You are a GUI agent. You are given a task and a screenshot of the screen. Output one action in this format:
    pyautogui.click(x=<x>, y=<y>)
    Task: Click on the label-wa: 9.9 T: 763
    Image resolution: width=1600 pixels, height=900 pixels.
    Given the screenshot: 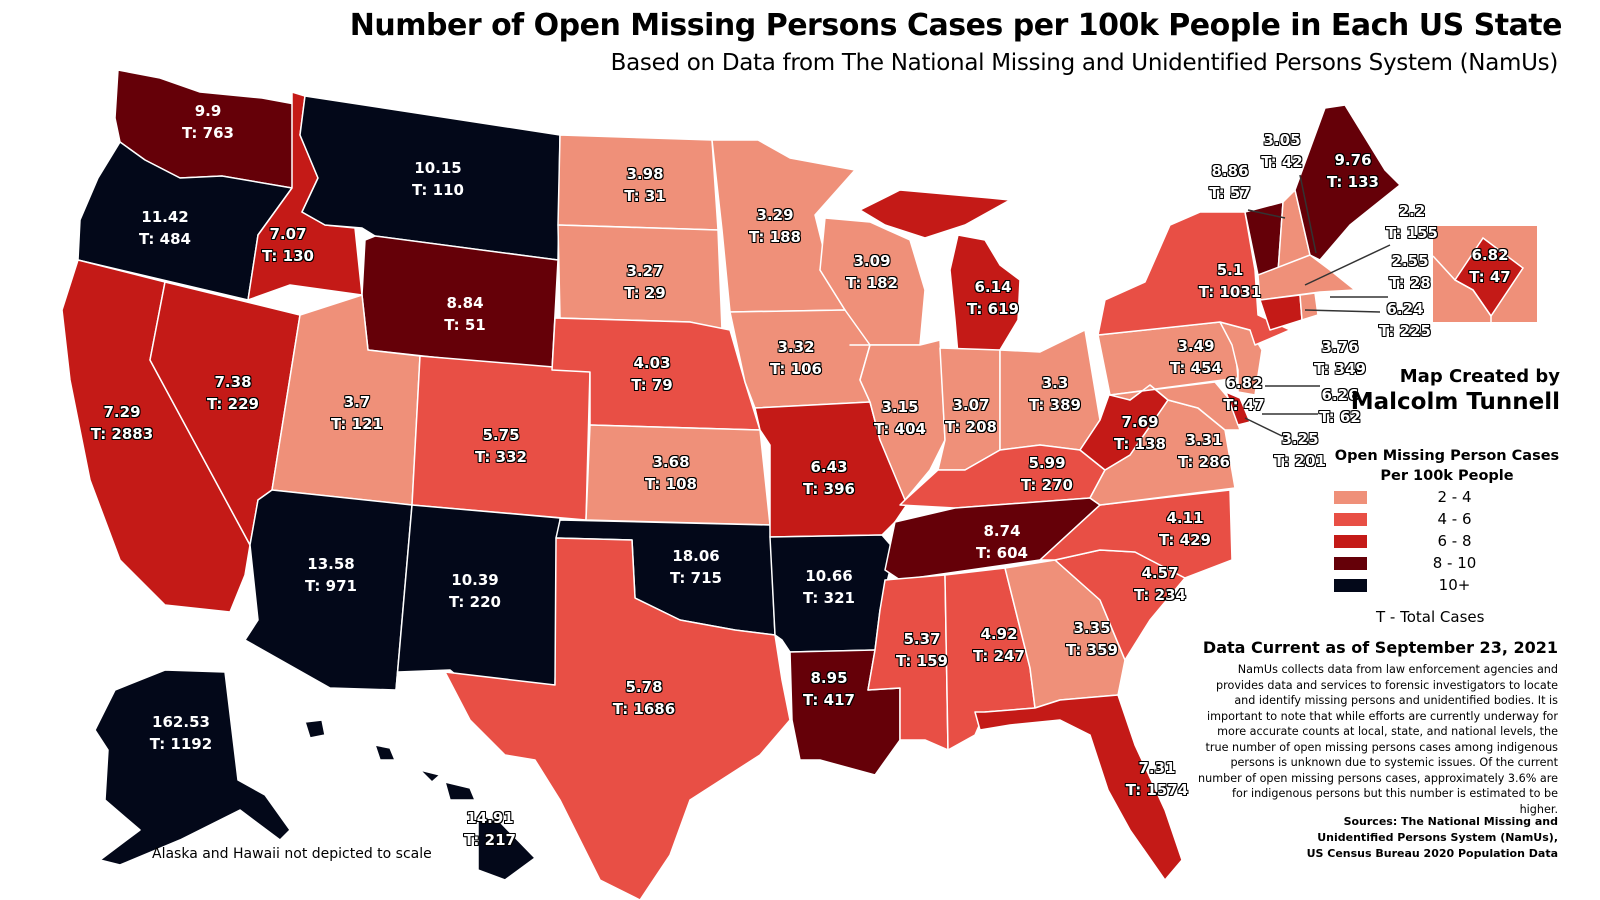 What is the action you would take?
    pyautogui.click(x=208, y=122)
    